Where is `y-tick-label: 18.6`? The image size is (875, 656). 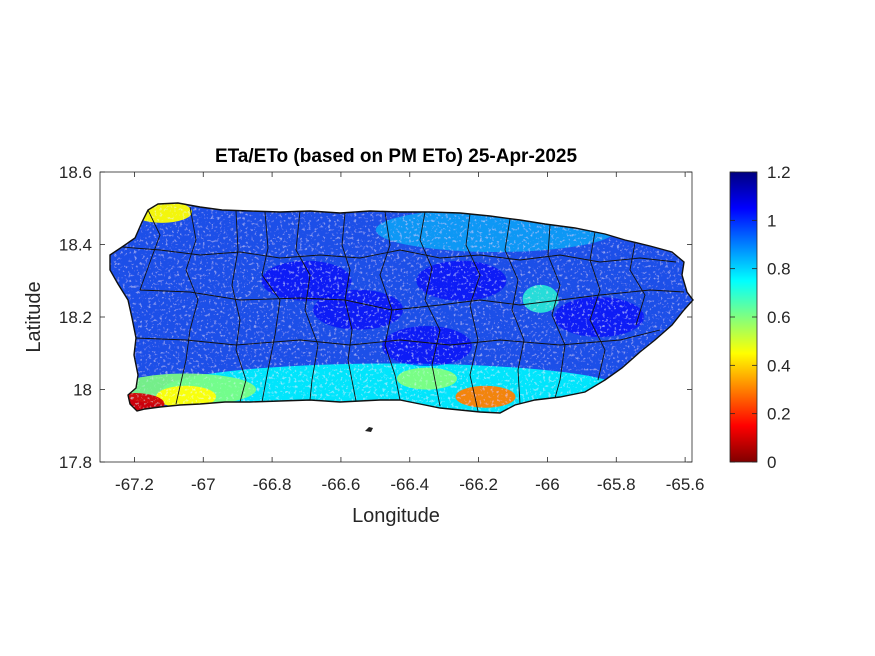
y-tick-label: 18.6 is located at coordinates (75, 172).